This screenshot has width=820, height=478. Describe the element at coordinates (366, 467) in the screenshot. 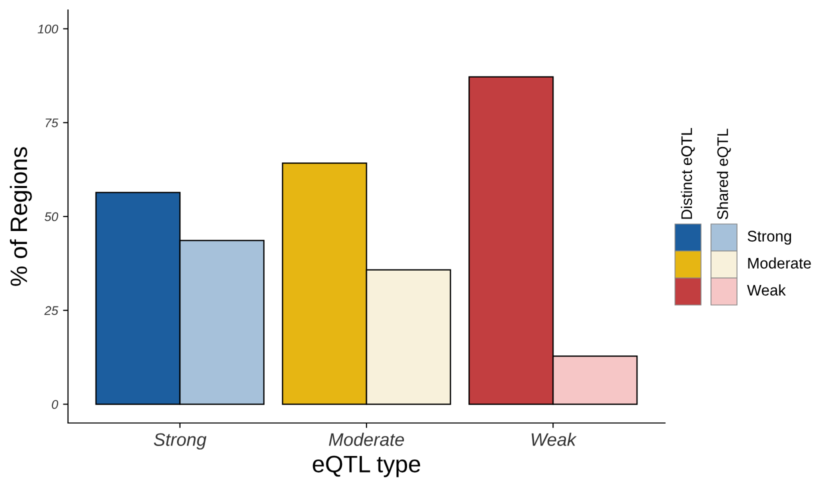

I see `x-axis-title: eQTL type` at that location.